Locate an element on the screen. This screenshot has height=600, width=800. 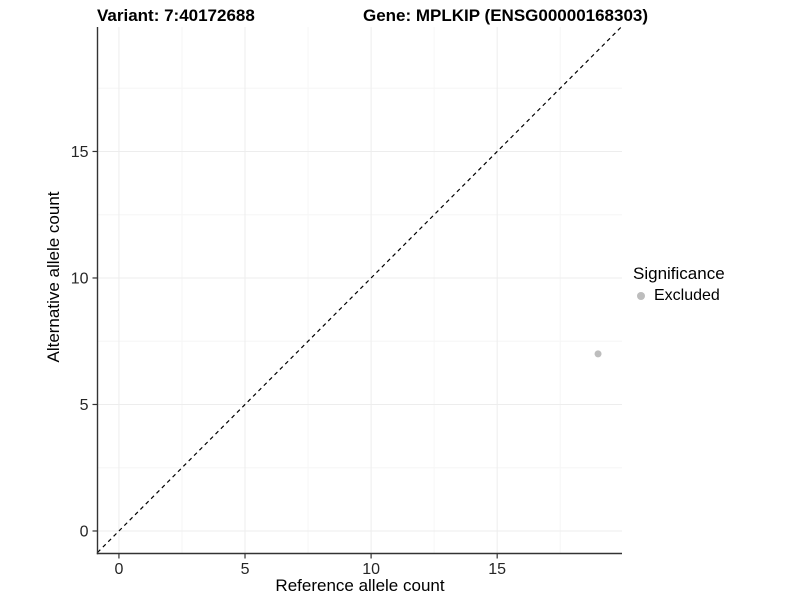
legend-item-excluded: Excluded is located at coordinates (679, 296).